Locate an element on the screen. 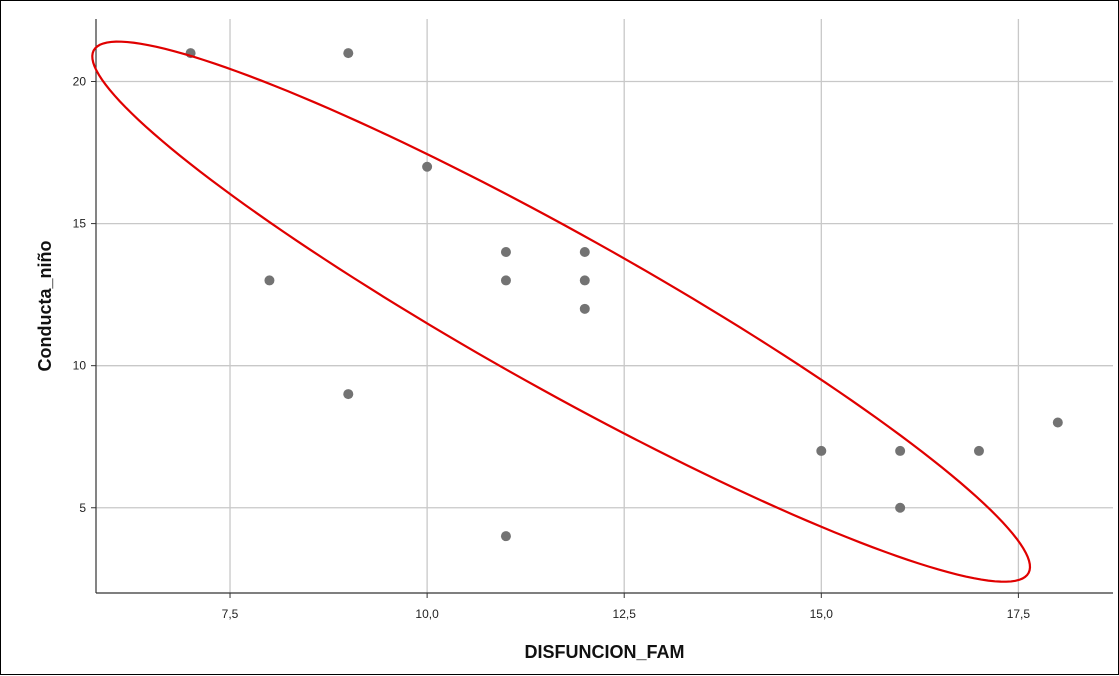 Image resolution: width=1119 pixels, height=676 pixels. y-tick-label: 20 is located at coordinates (80, 82).